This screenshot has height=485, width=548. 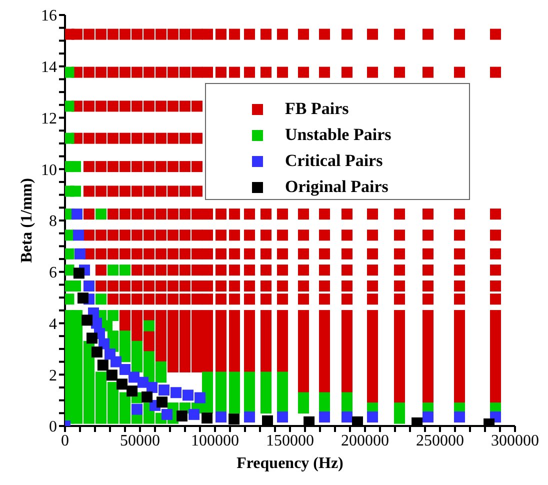 What do you see at coordinates (365, 441) in the screenshot?
I see `x-tick-label: 200000` at bounding box center [365, 441].